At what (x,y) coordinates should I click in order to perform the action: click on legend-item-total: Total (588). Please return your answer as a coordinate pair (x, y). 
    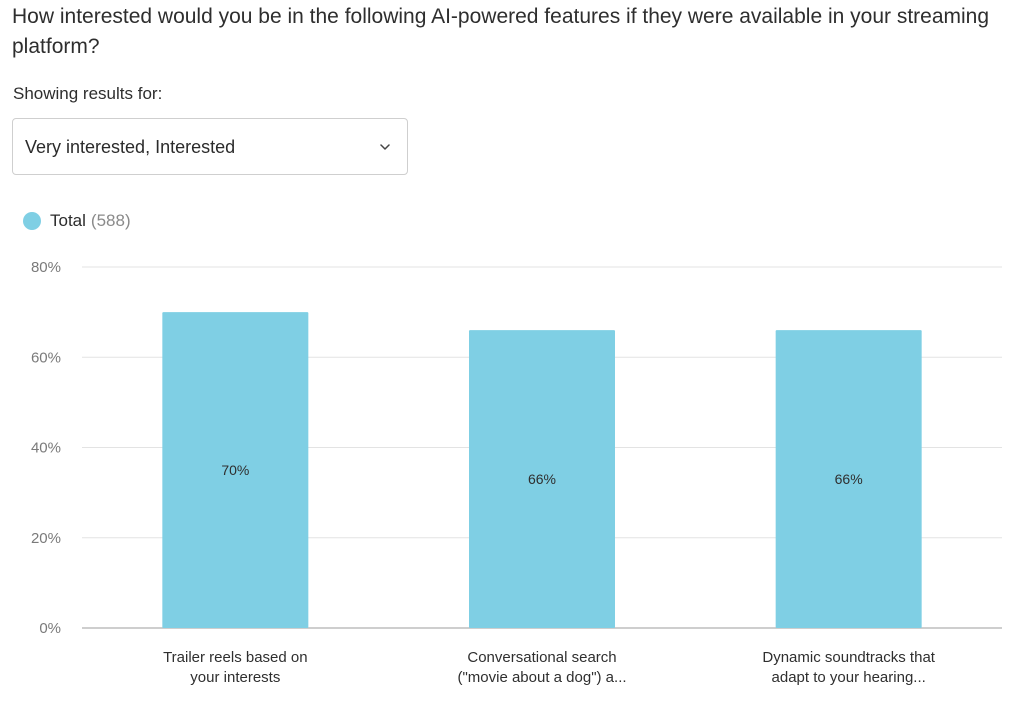
    Looking at the image, I should click on (77, 221).